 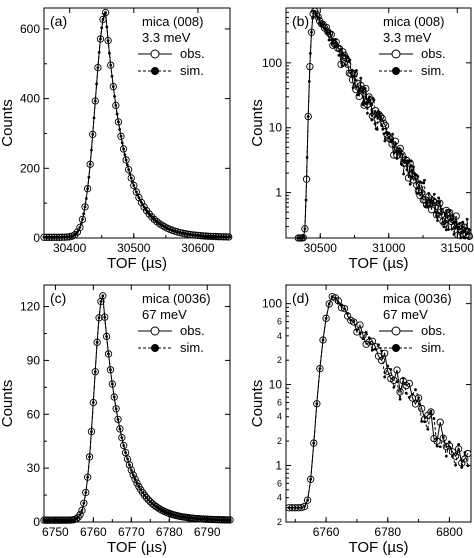 I want to click on legend-sim-label: sim., so click(x=433, y=347).